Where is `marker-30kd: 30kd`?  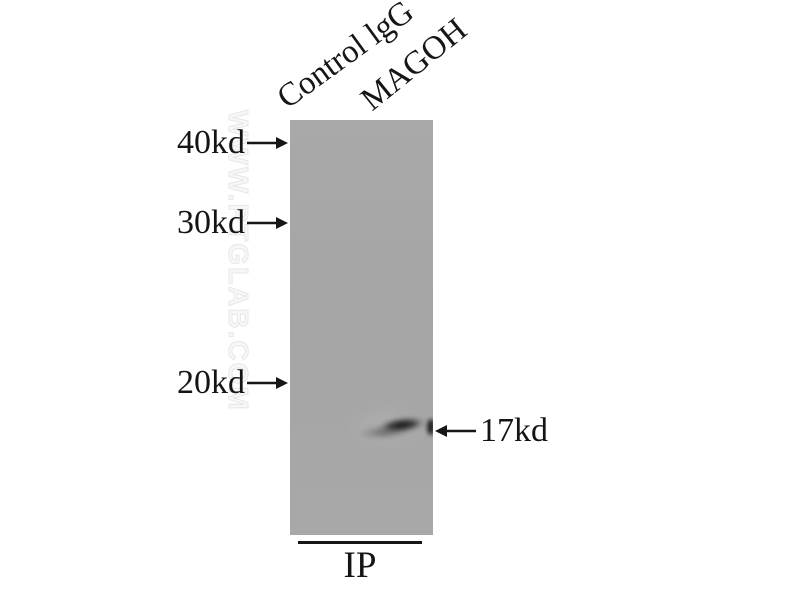 marker-30kd: 30kd is located at coordinates (232, 223).